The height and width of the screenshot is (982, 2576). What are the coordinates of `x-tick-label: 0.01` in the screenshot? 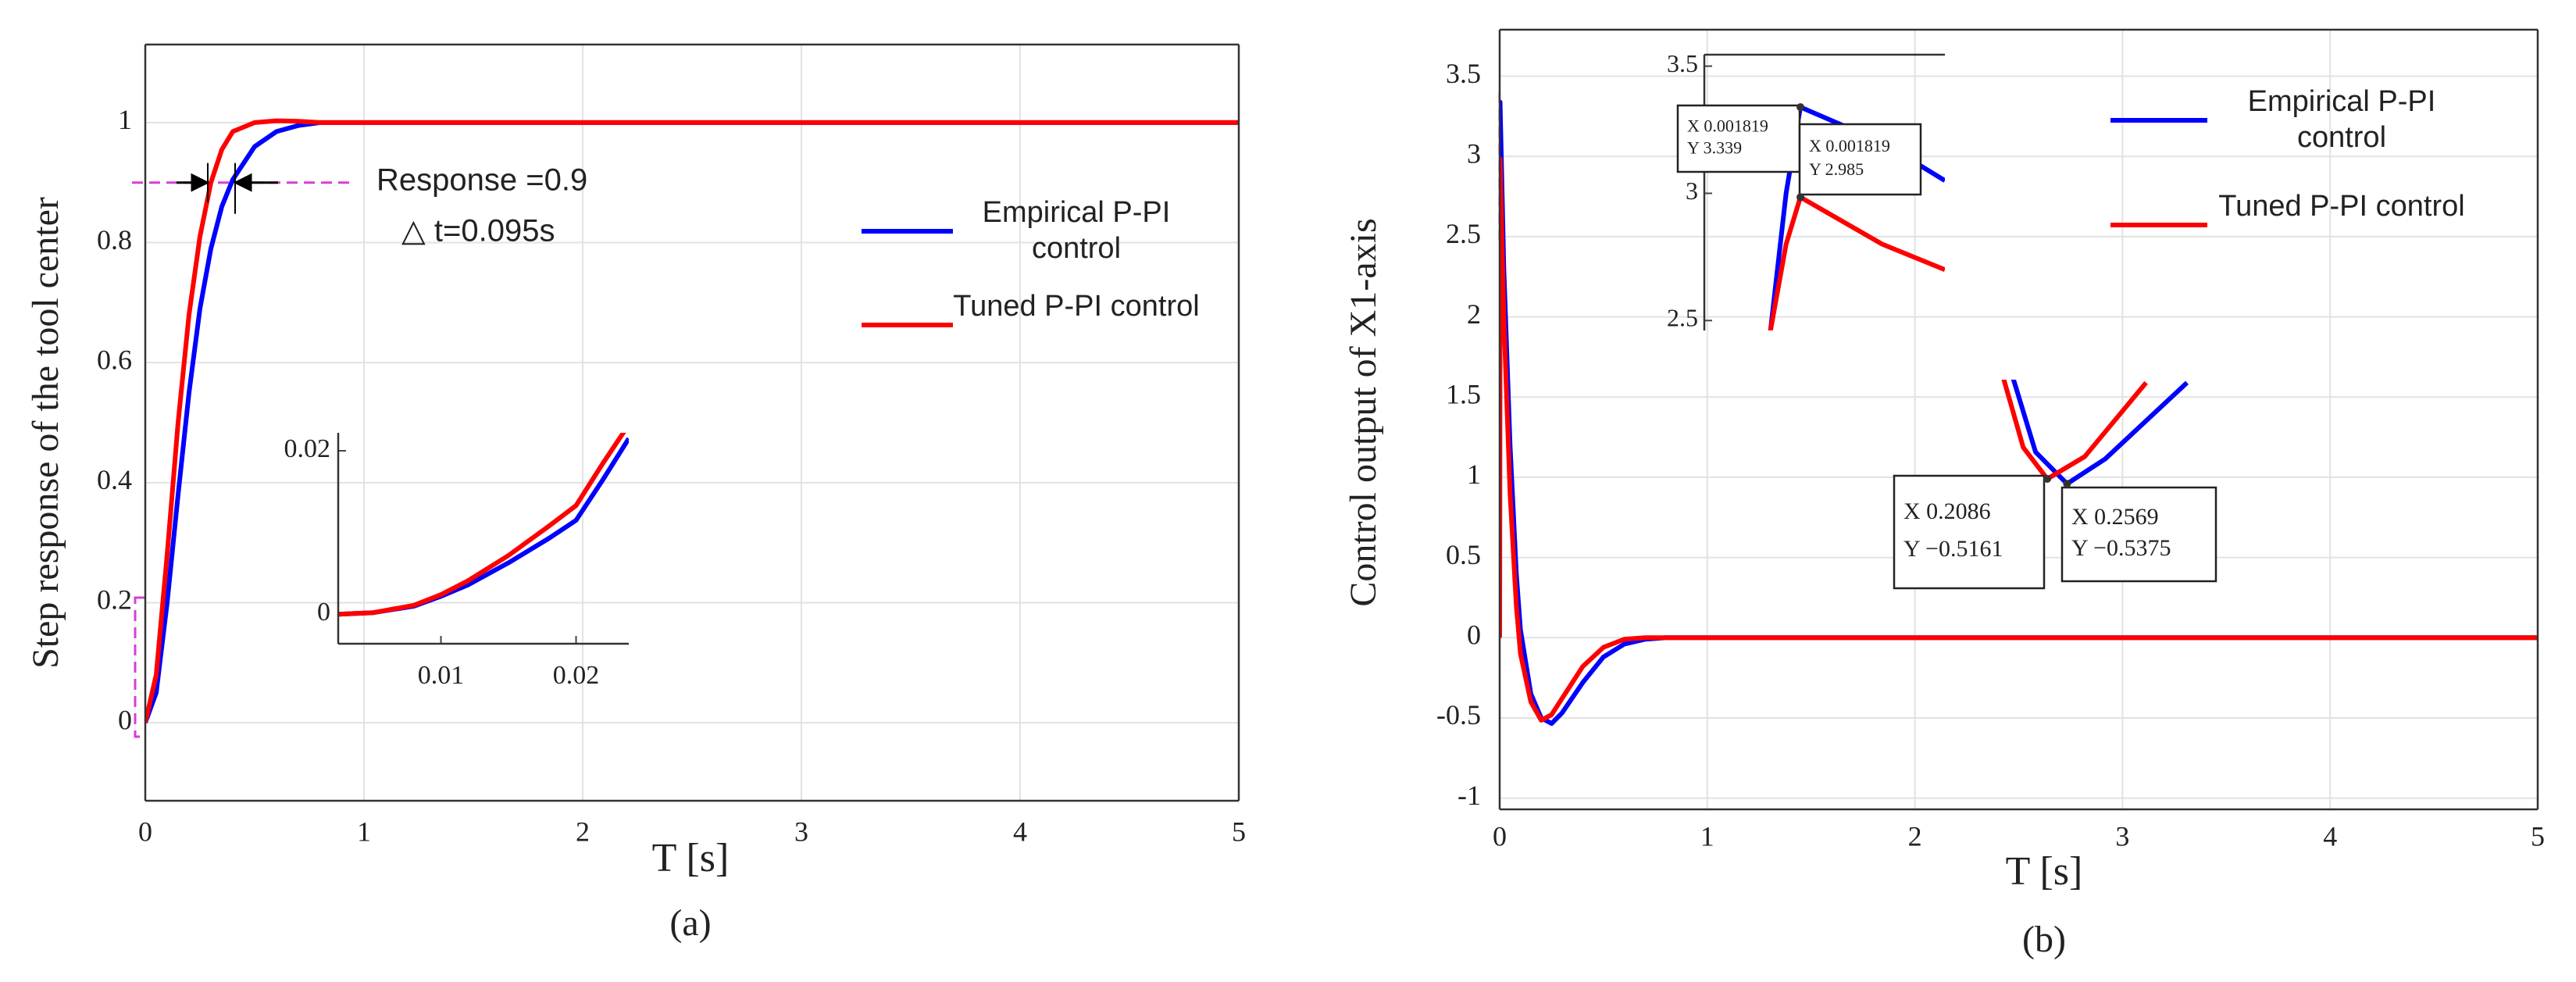 It's located at (441, 675).